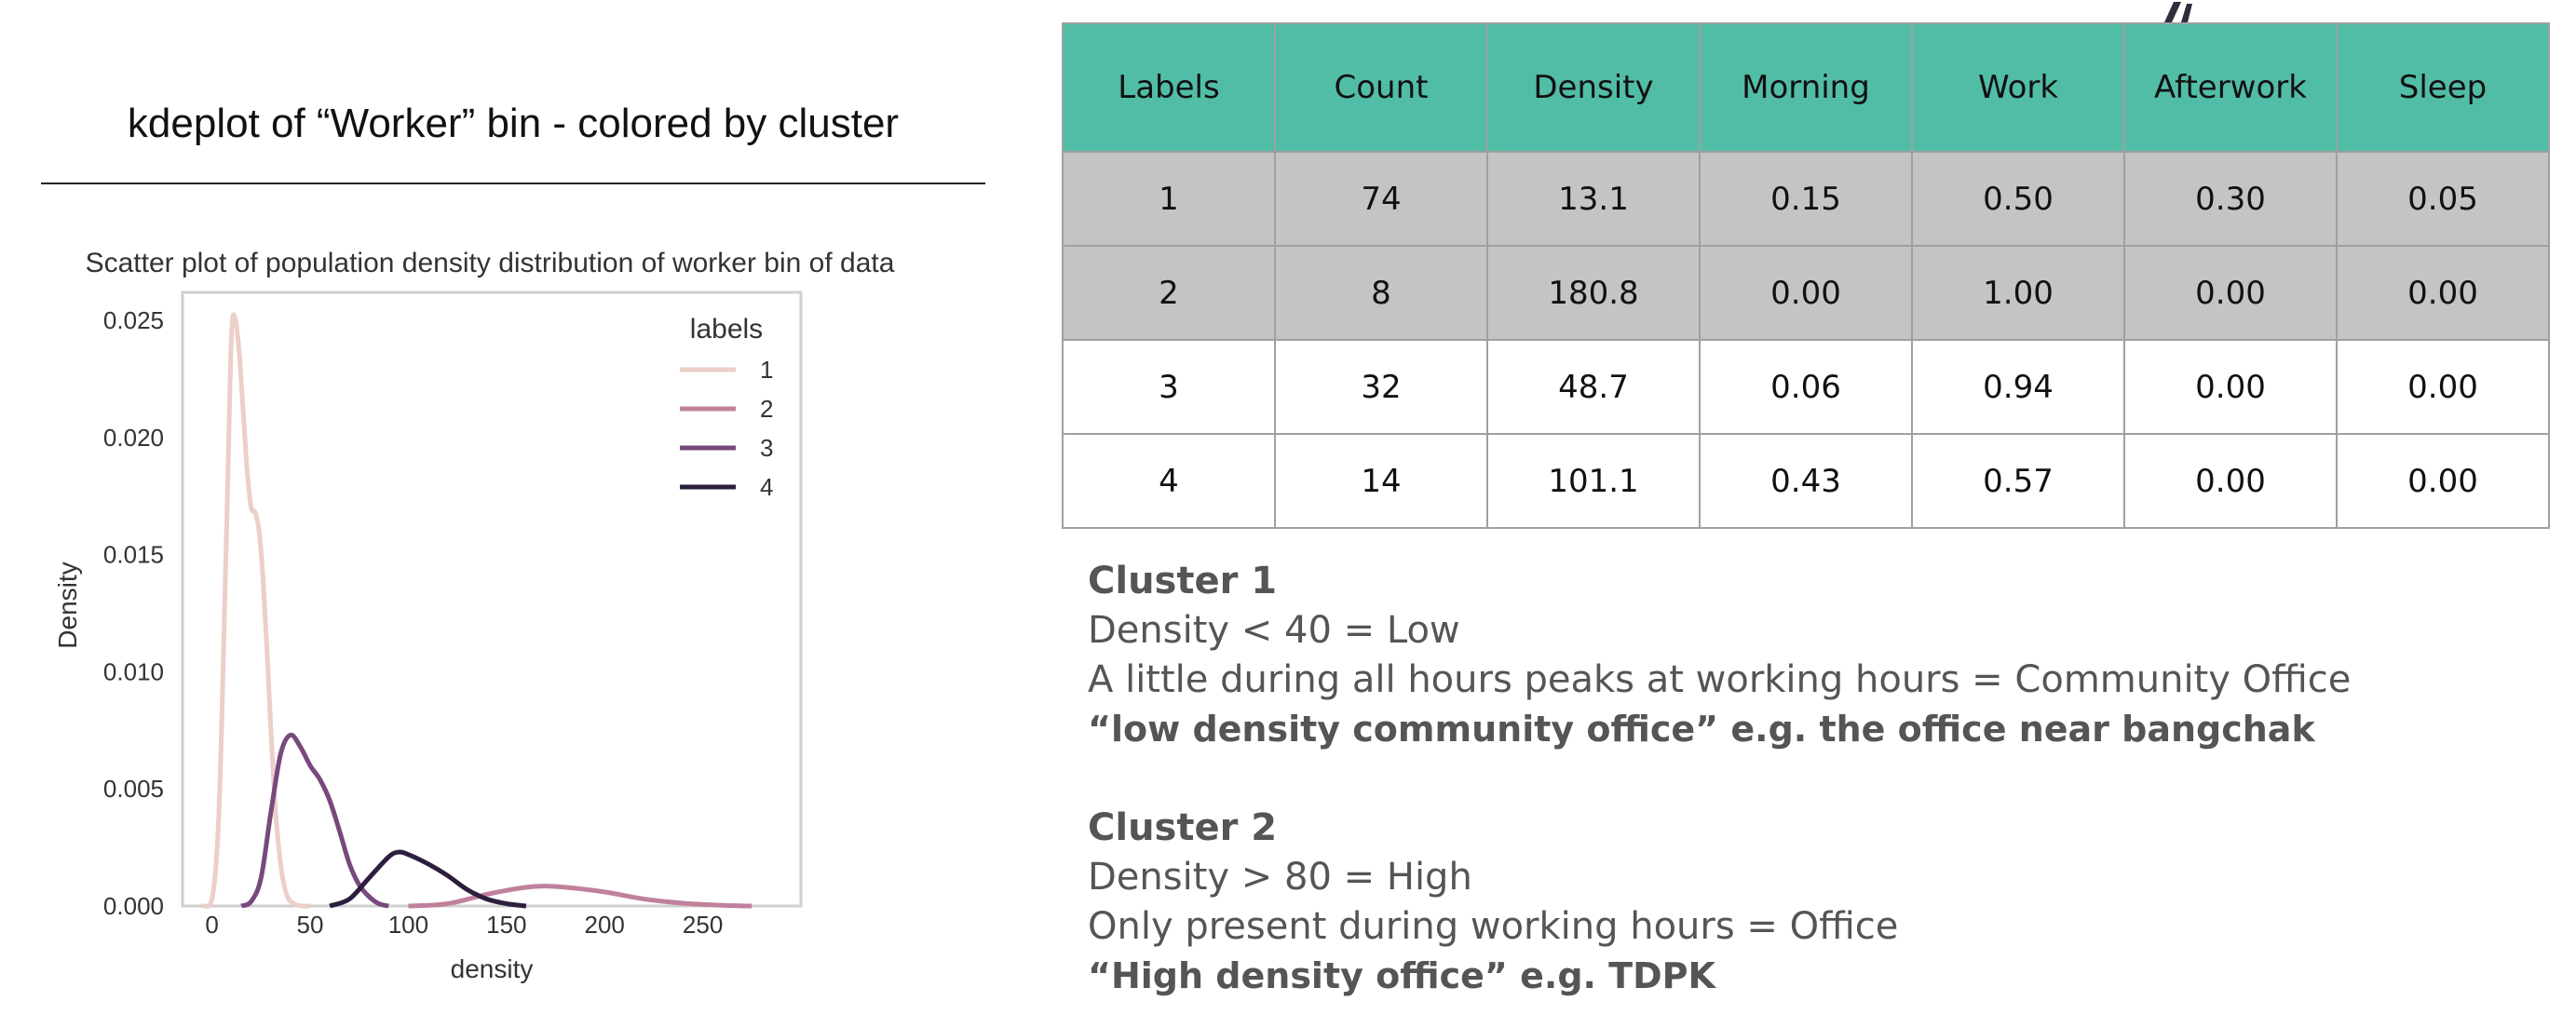 The height and width of the screenshot is (1028, 2576). Describe the element at coordinates (133, 789) in the screenshot. I see `y-tick-label: 0.005` at that location.